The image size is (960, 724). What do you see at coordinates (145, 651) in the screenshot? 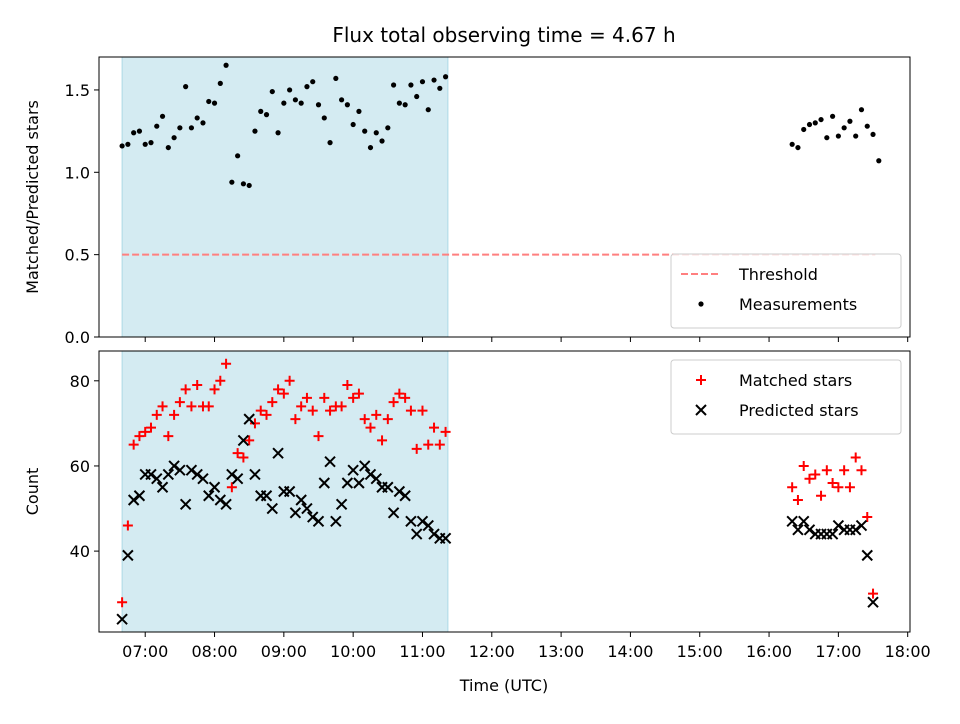
I see `x-tick-label: 07:00` at bounding box center [145, 651].